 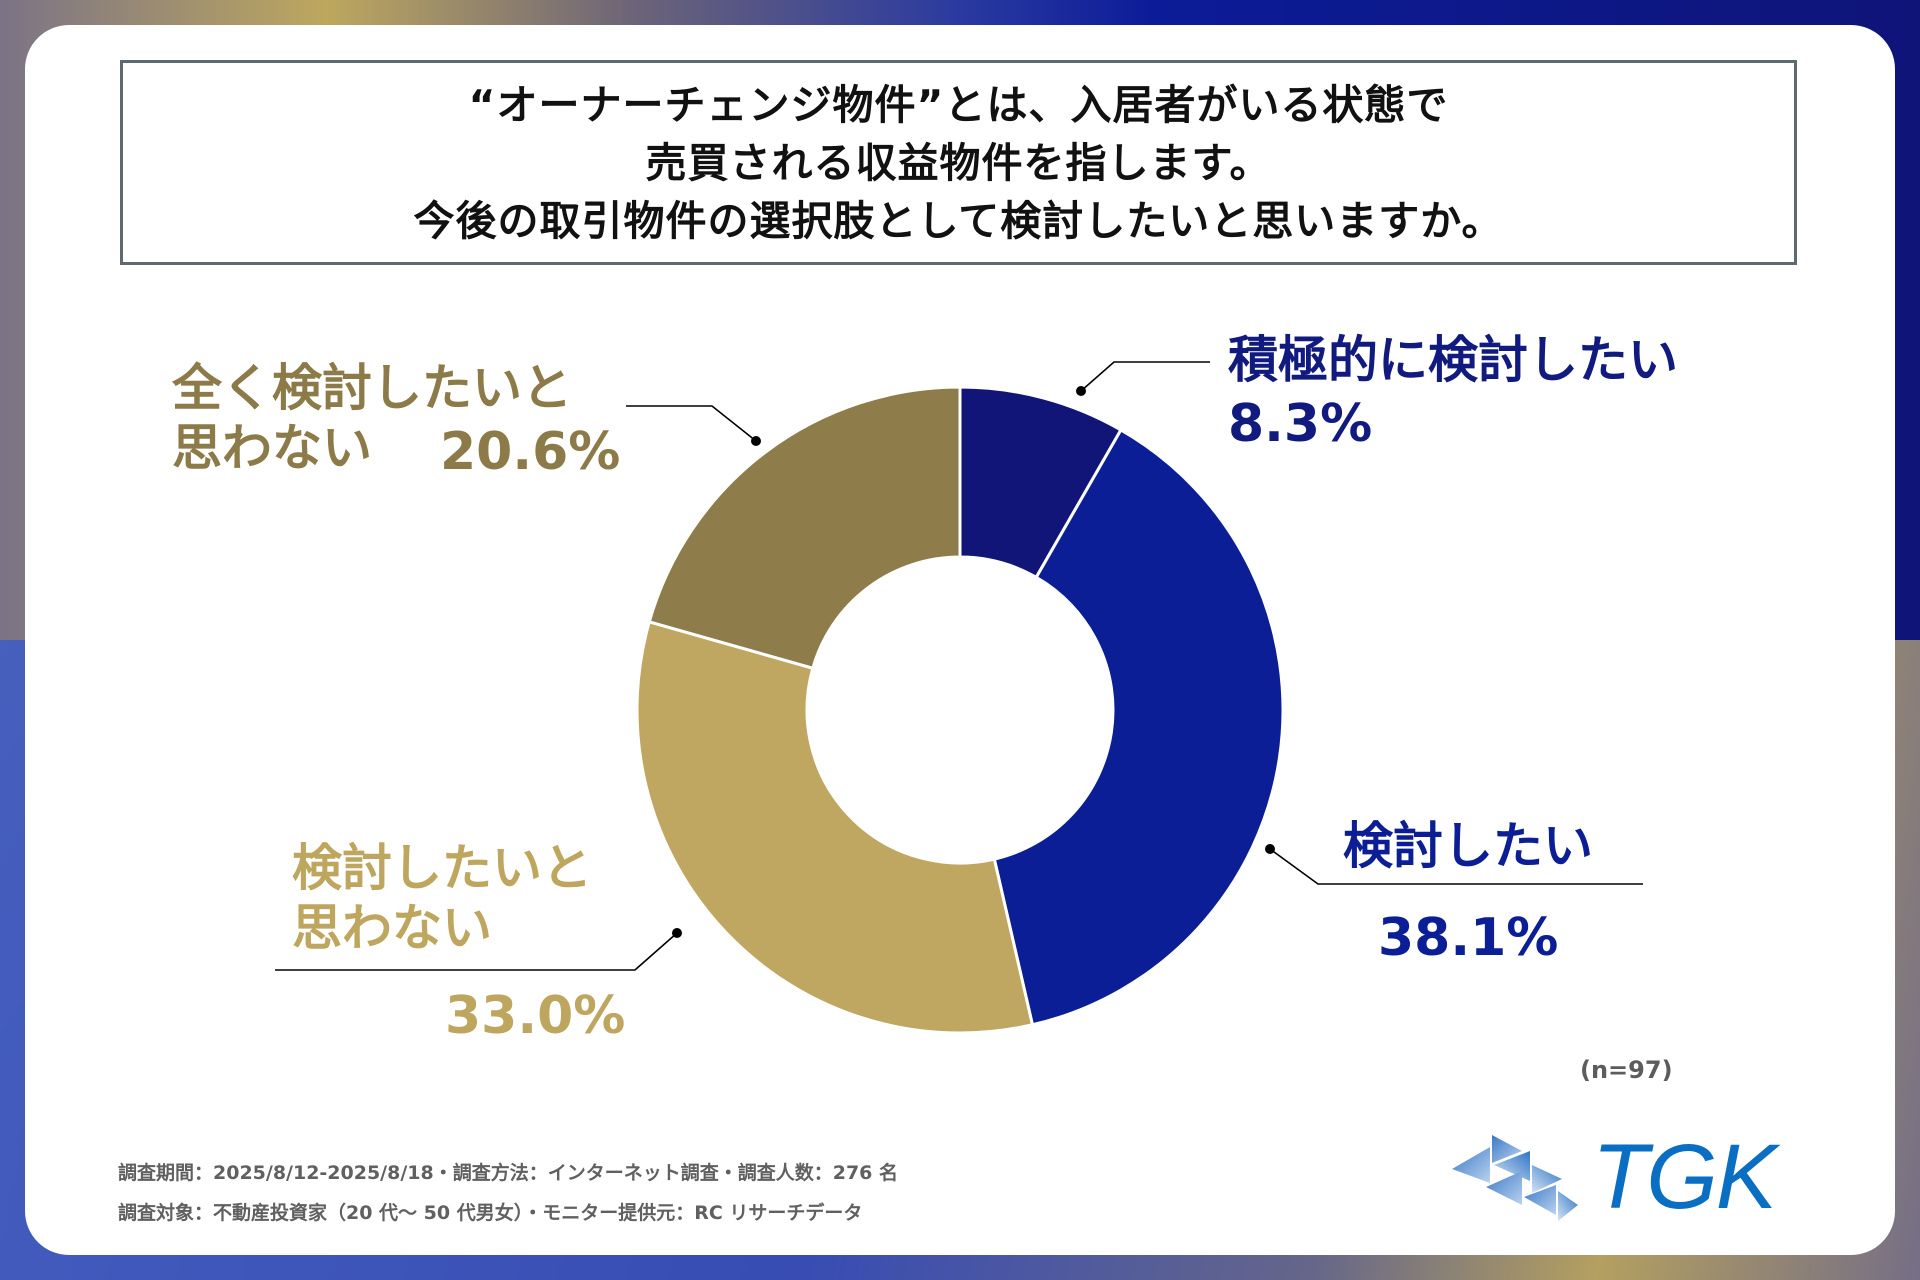 I want to click on tgk-logo: TGK, so click(x=1622, y=1177).